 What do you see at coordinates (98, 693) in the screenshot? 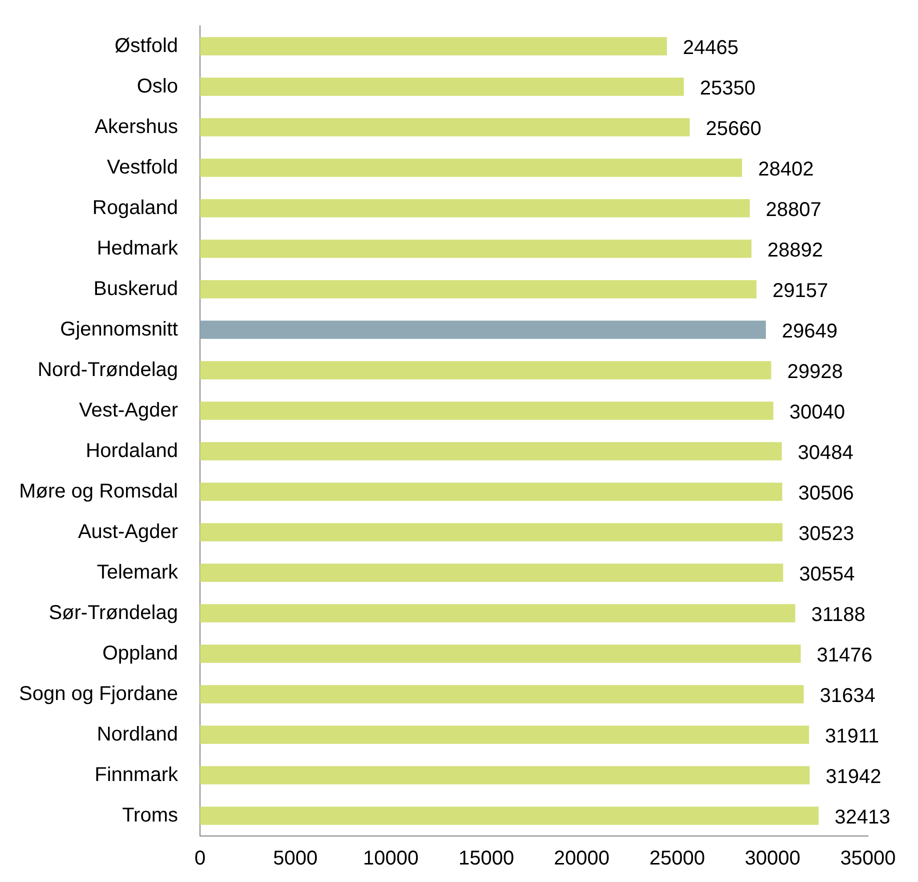
I see `y-tick-label: Sogn og Fjordane` at bounding box center [98, 693].